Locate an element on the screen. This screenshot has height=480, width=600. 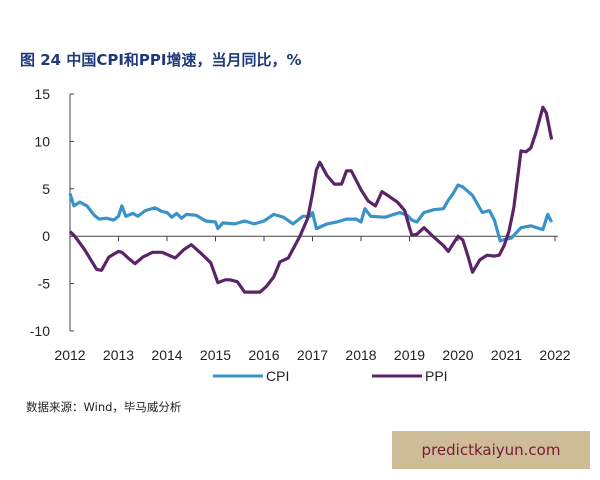
legend: CPI PPI is located at coordinates (330, 376).